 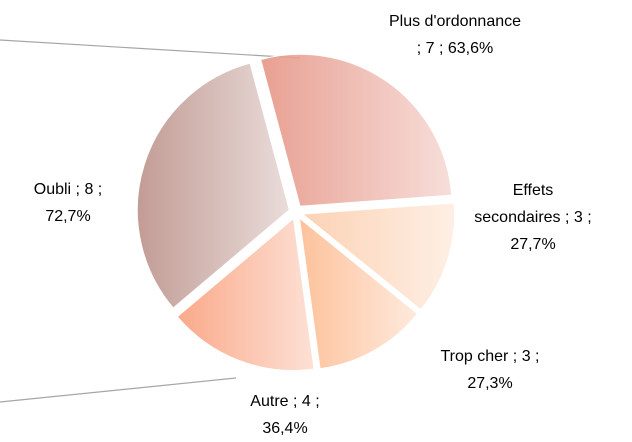 I want to click on data-label: Effets secondaires ; 3 ; 27,7%, so click(x=533, y=217).